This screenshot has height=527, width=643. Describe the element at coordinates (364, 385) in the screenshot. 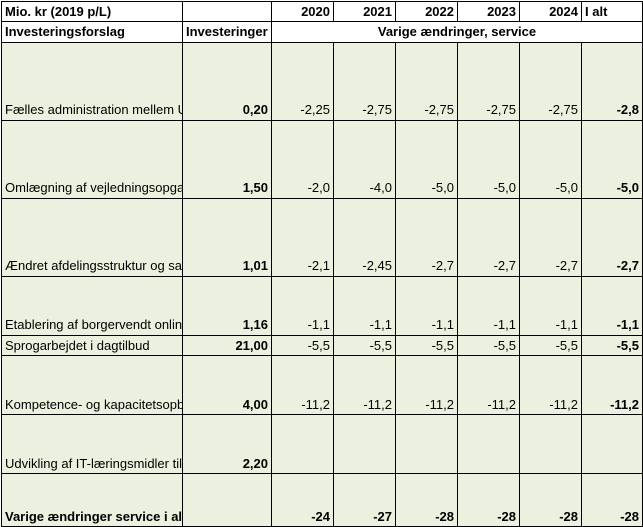

I see `row-value-2021: -11,2` at that location.